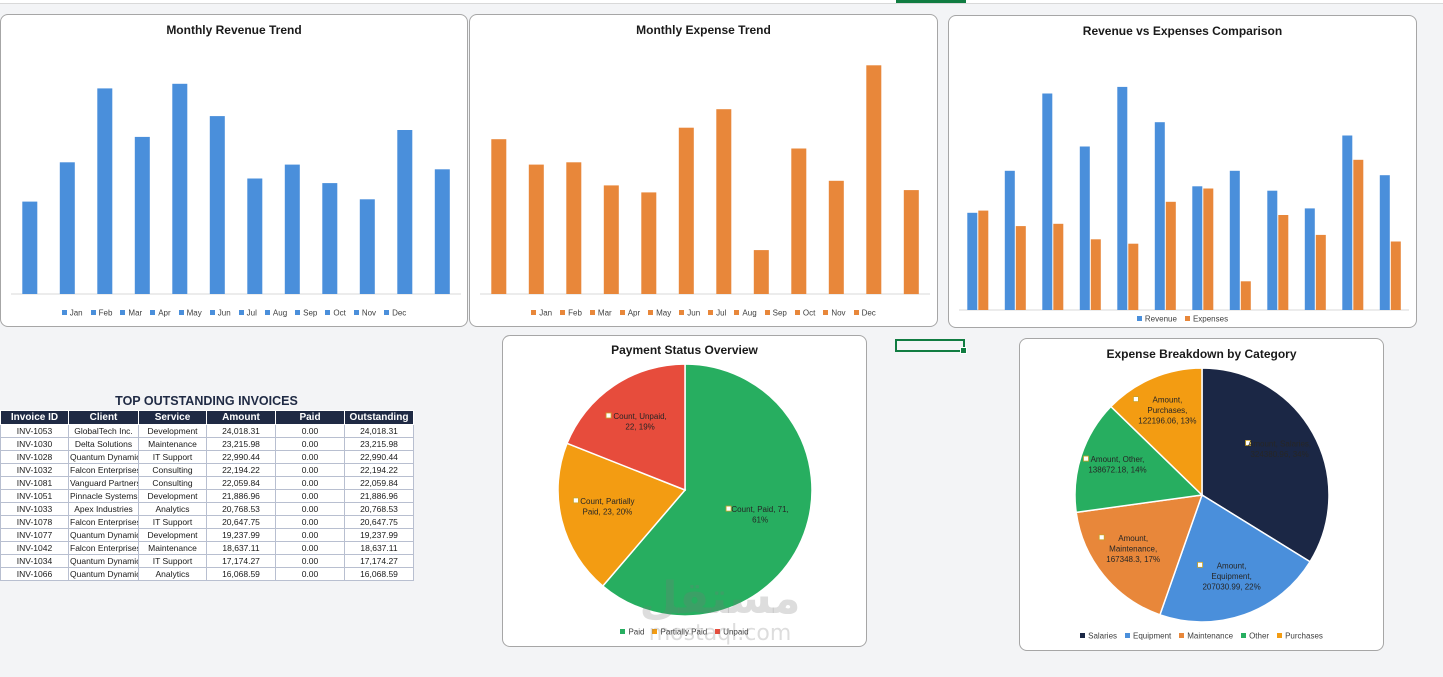 This screenshot has width=1443, height=677. I want to click on table-cell: 16,068.59, so click(379, 574).